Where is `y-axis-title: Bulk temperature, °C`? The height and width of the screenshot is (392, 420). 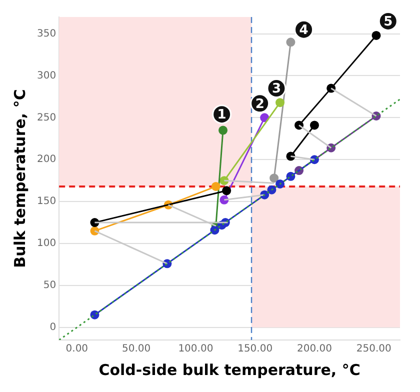 y-axis-title: Bulk temperature, °C is located at coordinates (19, 178).